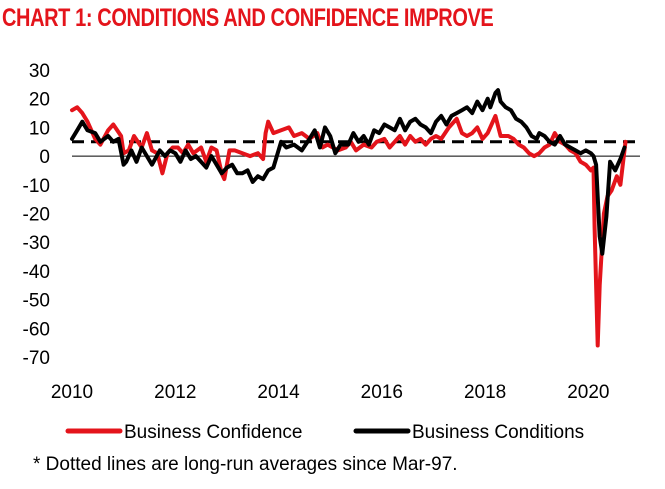 Image resolution: width=665 pixels, height=489 pixels. Describe the element at coordinates (175, 392) in the screenshot. I see `x-tick-label: 2012` at that location.